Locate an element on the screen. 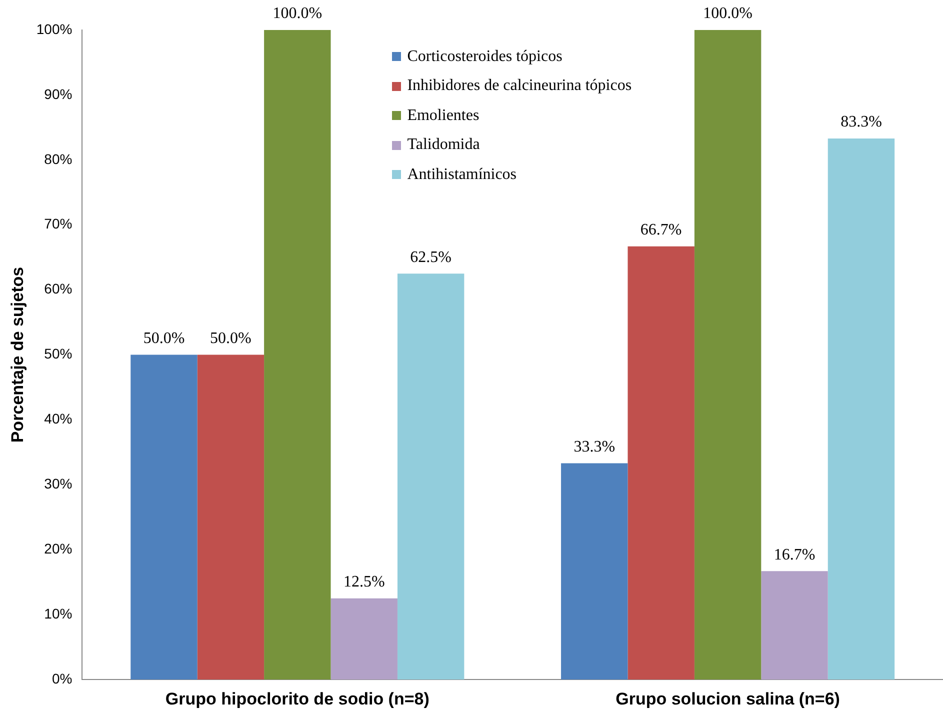 The height and width of the screenshot is (724, 943). y-tick-label: 90% is located at coordinates (58, 94).